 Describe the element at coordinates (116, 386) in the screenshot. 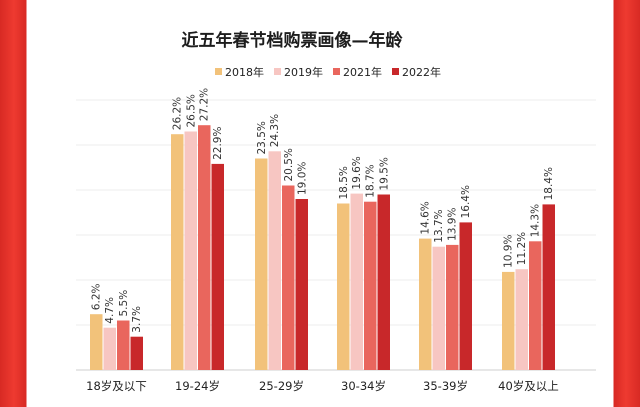

I see `x-tick-label: 18岁及以下` at that location.